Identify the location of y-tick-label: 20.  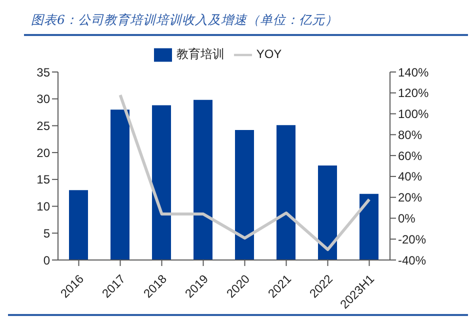
(43, 153).